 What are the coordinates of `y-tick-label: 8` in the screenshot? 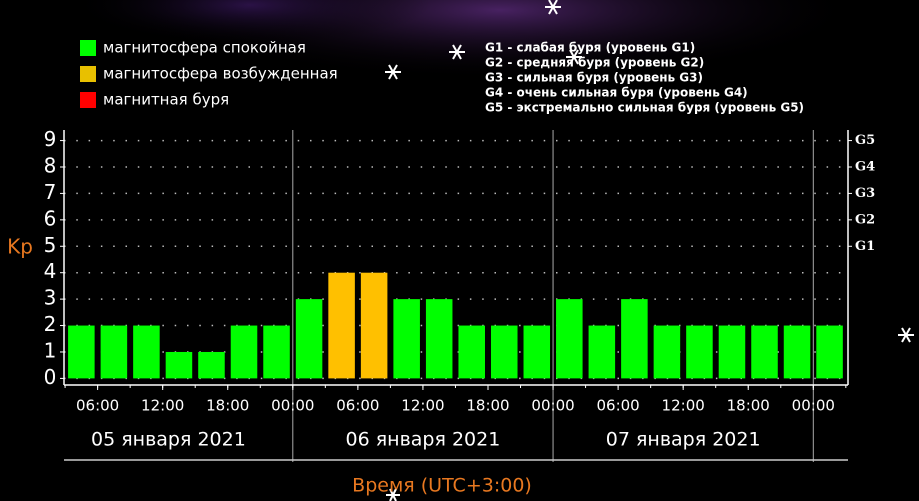 It's located at (50, 165).